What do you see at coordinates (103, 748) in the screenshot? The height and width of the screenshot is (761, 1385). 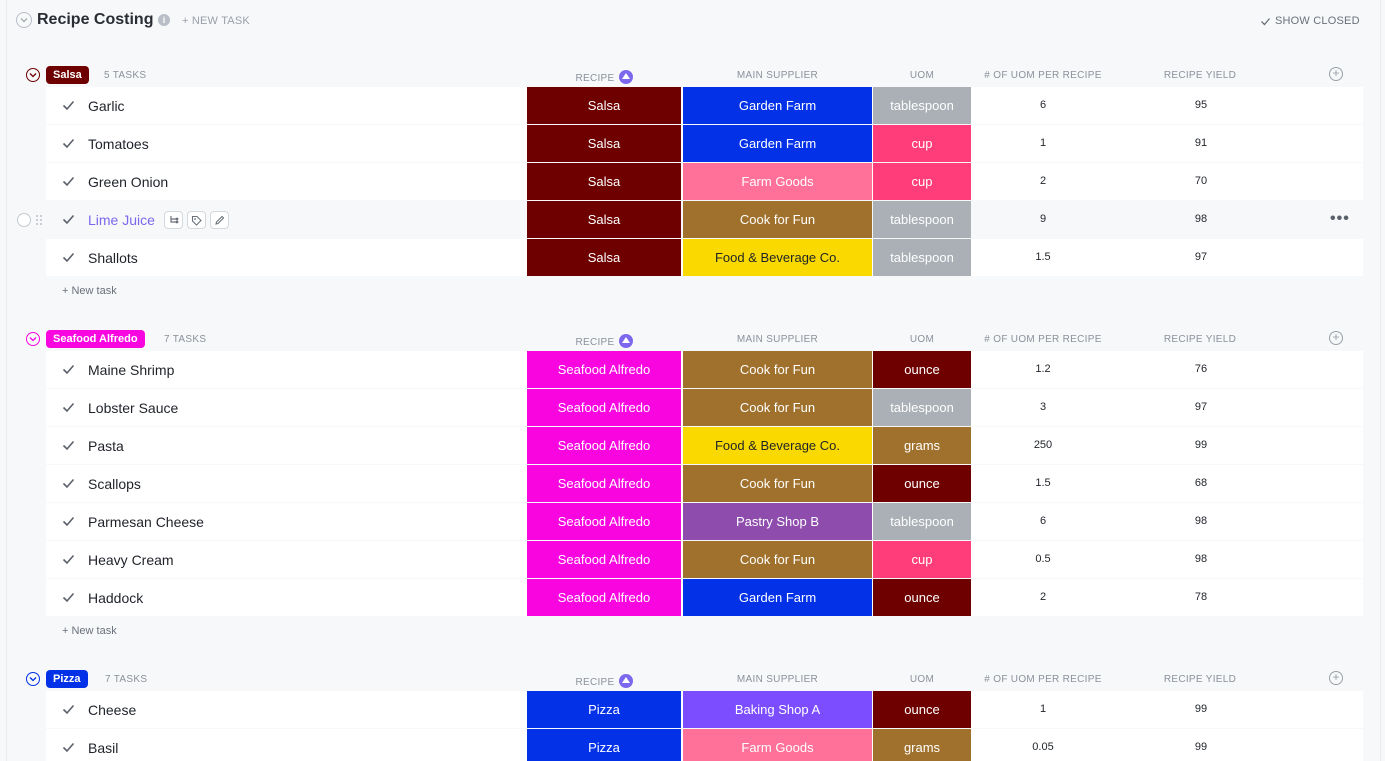 I see `task-name: Basil` at bounding box center [103, 748].